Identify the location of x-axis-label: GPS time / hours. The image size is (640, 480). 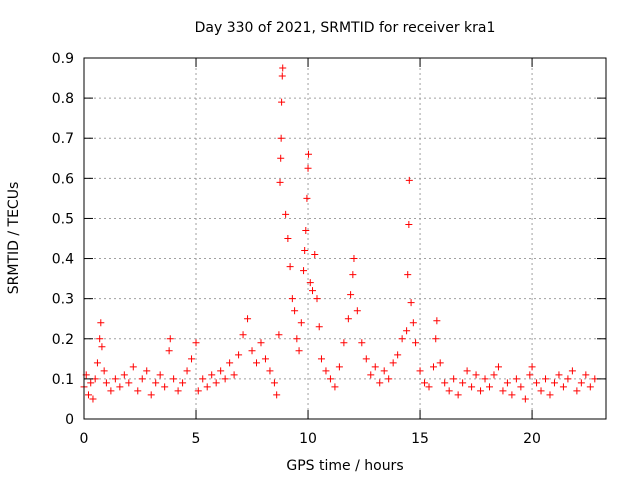
(344, 466).